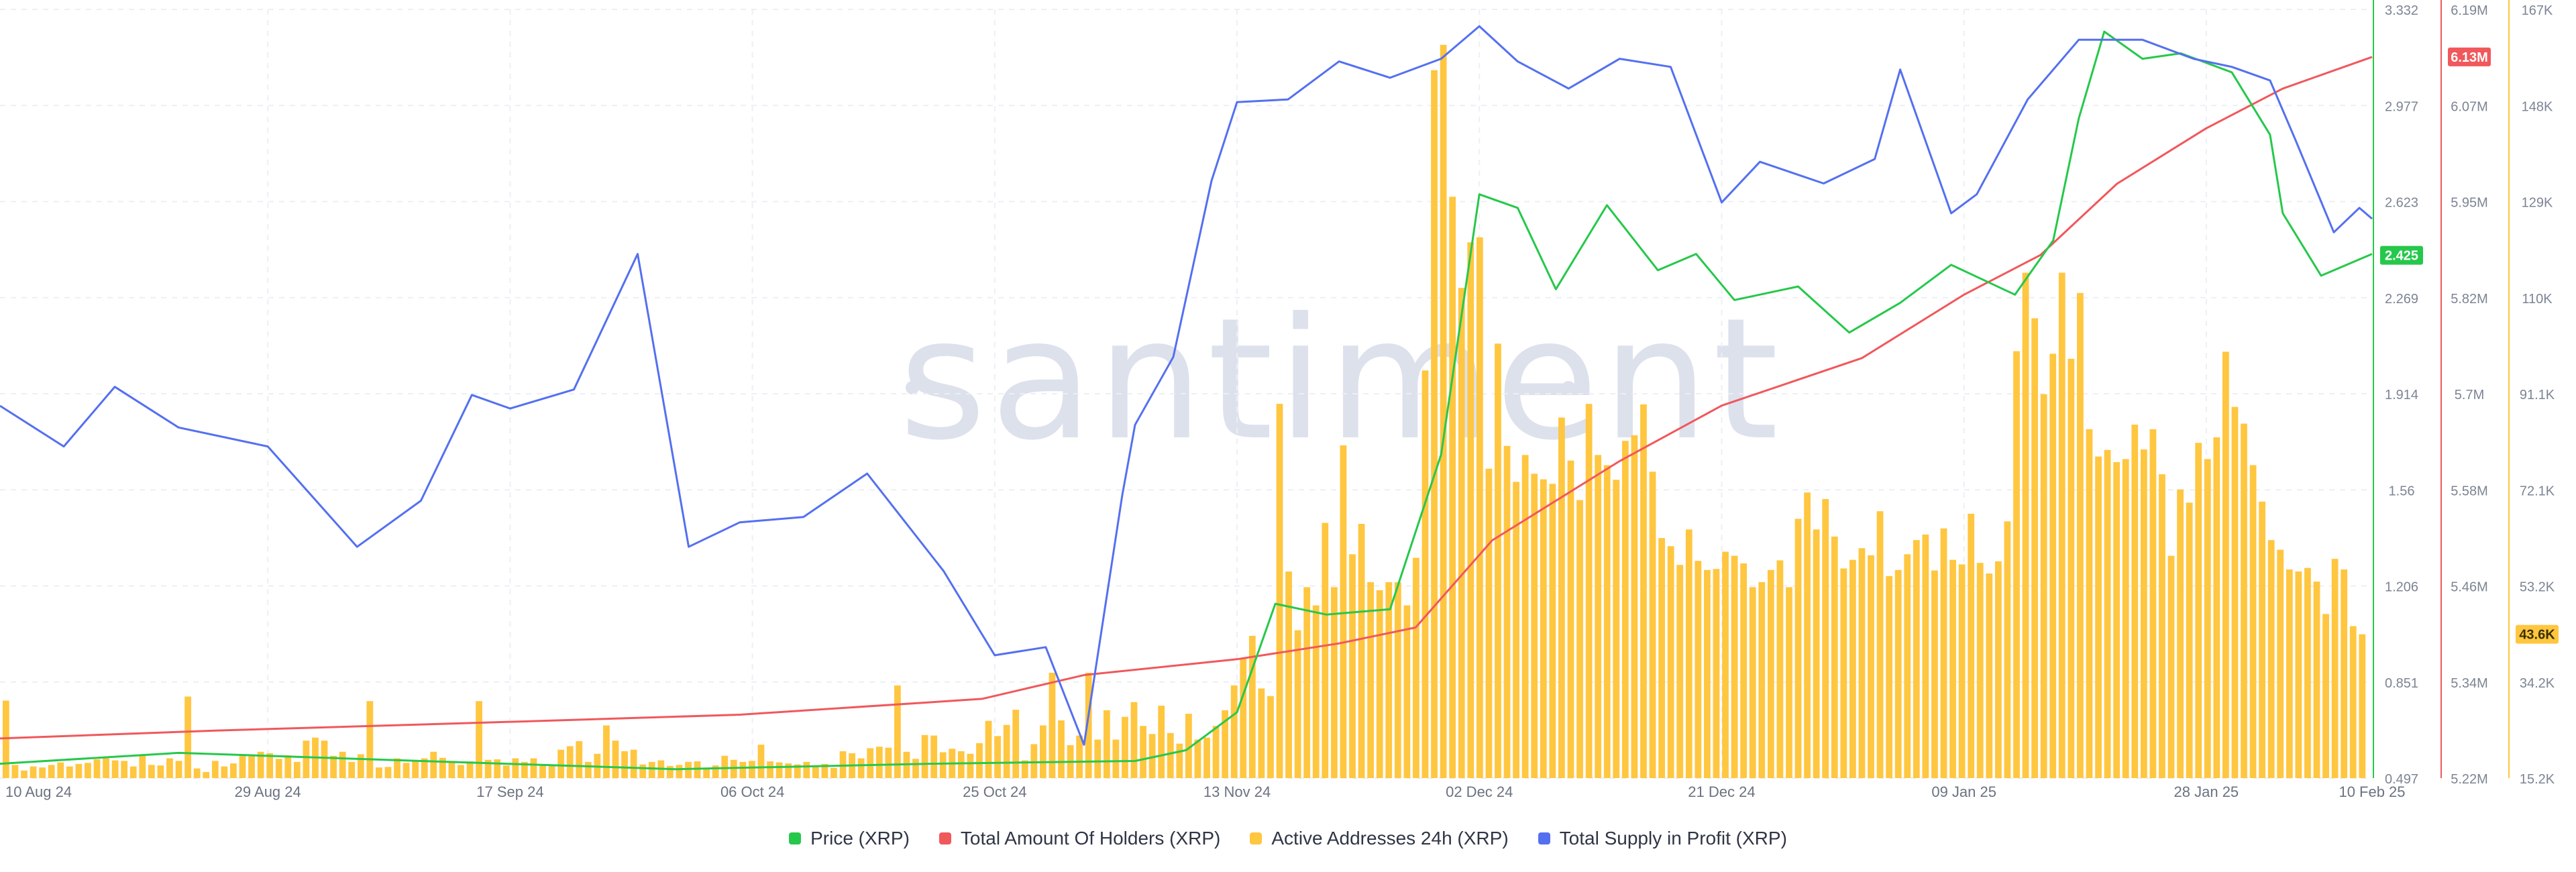  What do you see at coordinates (2401, 299) in the screenshot?
I see `price-axis-tick-label: 2.269` at bounding box center [2401, 299].